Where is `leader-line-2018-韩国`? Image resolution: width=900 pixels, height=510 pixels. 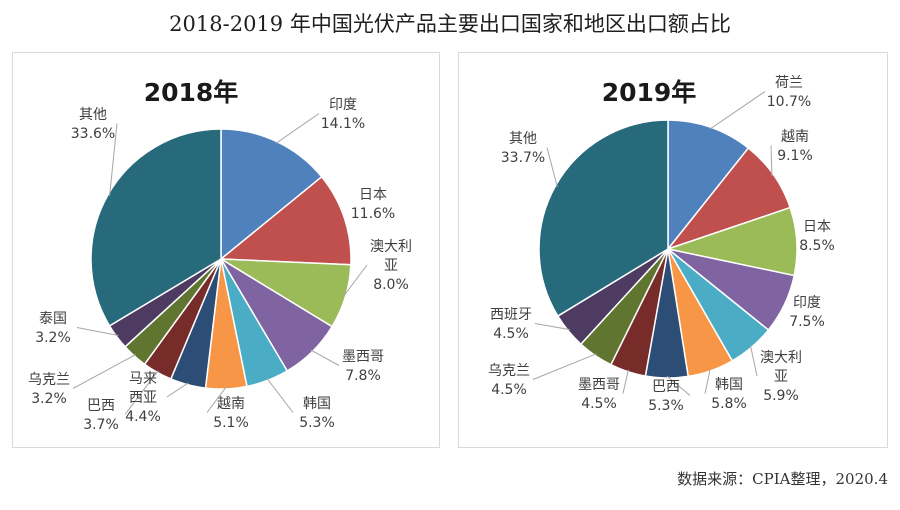 leader-line-2018-韩国 is located at coordinates (280, 395).